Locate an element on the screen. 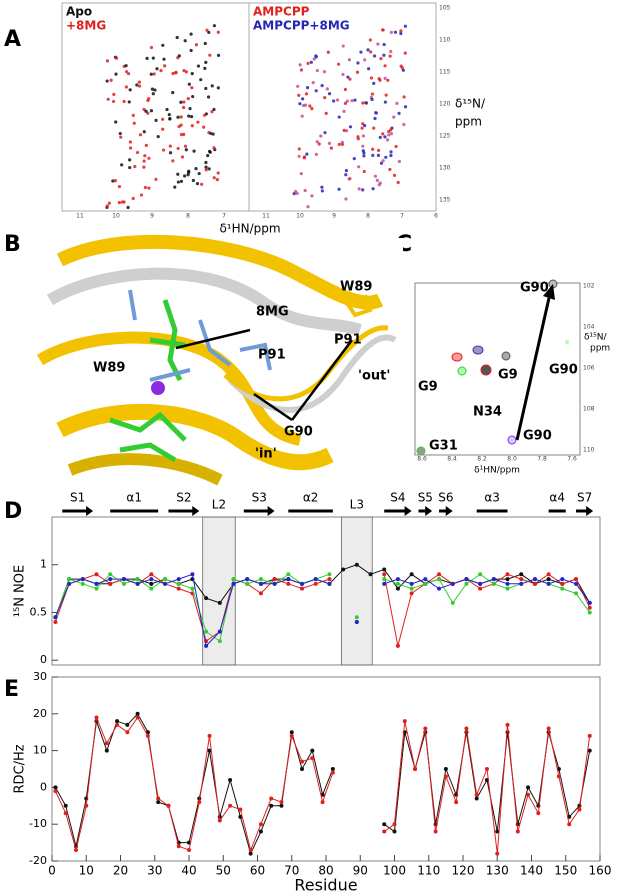  peak-label: G90 is located at coordinates (563, 370).